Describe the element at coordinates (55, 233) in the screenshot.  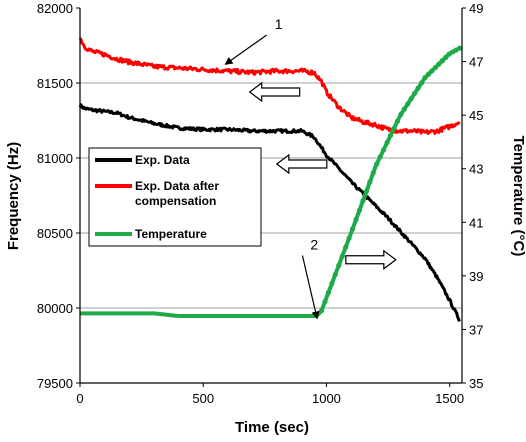
I see `y-tick-label: 80500` at that location.